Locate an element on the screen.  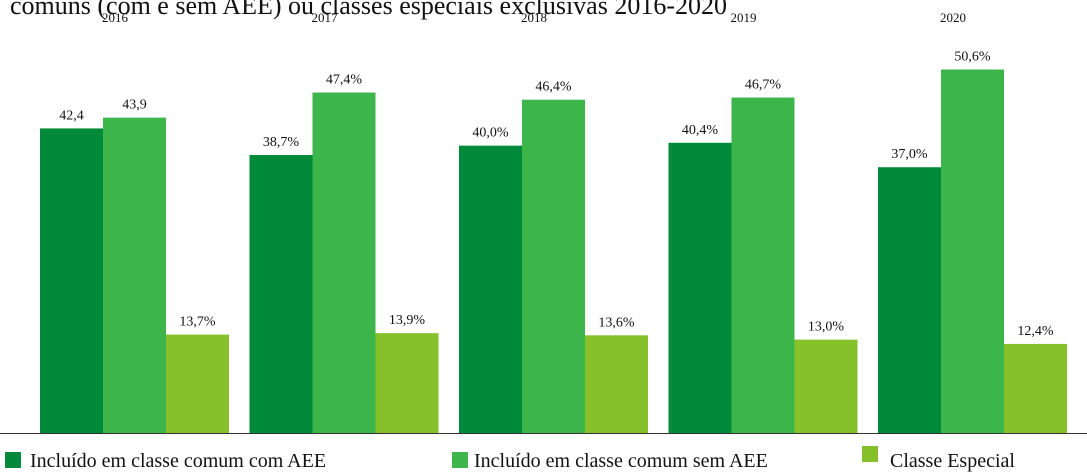
value-label: 37,0% is located at coordinates (909, 154).